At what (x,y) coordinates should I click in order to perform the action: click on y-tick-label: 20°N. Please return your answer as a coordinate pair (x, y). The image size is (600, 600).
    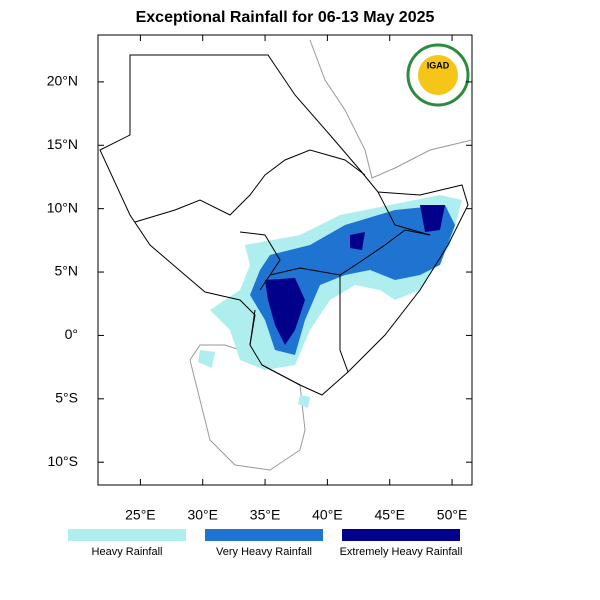
    Looking at the image, I should click on (62, 81).